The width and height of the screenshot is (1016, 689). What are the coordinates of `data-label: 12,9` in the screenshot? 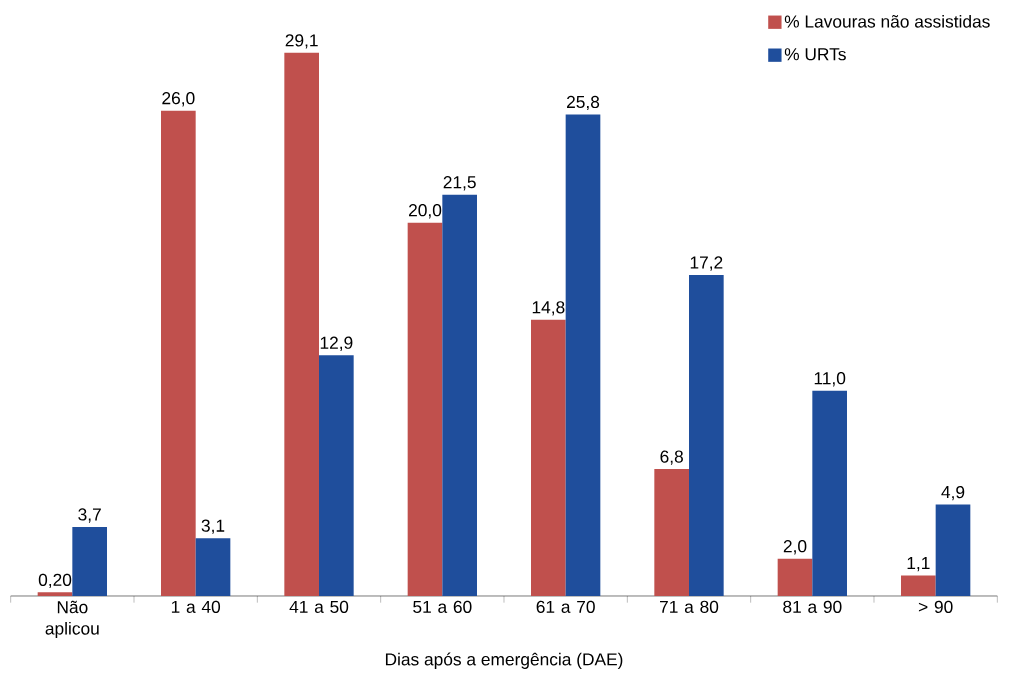 It's located at (336, 343).